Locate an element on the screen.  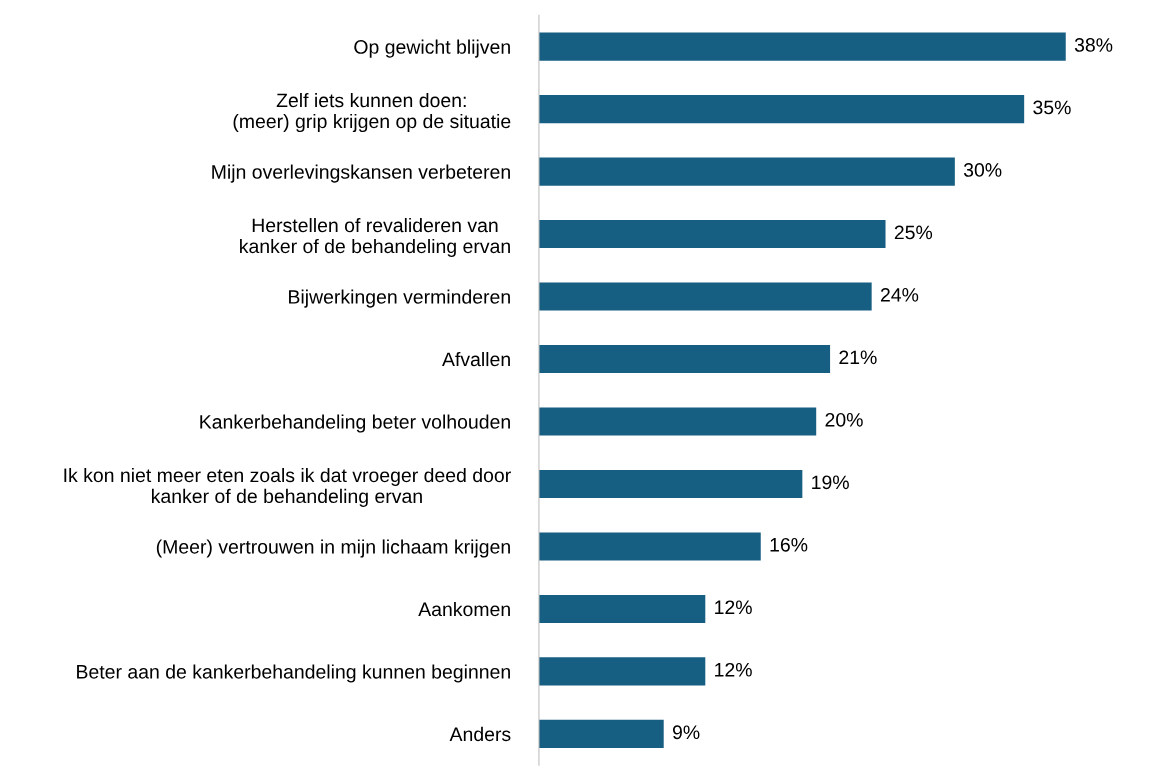
data-label: 19% is located at coordinates (830, 482).